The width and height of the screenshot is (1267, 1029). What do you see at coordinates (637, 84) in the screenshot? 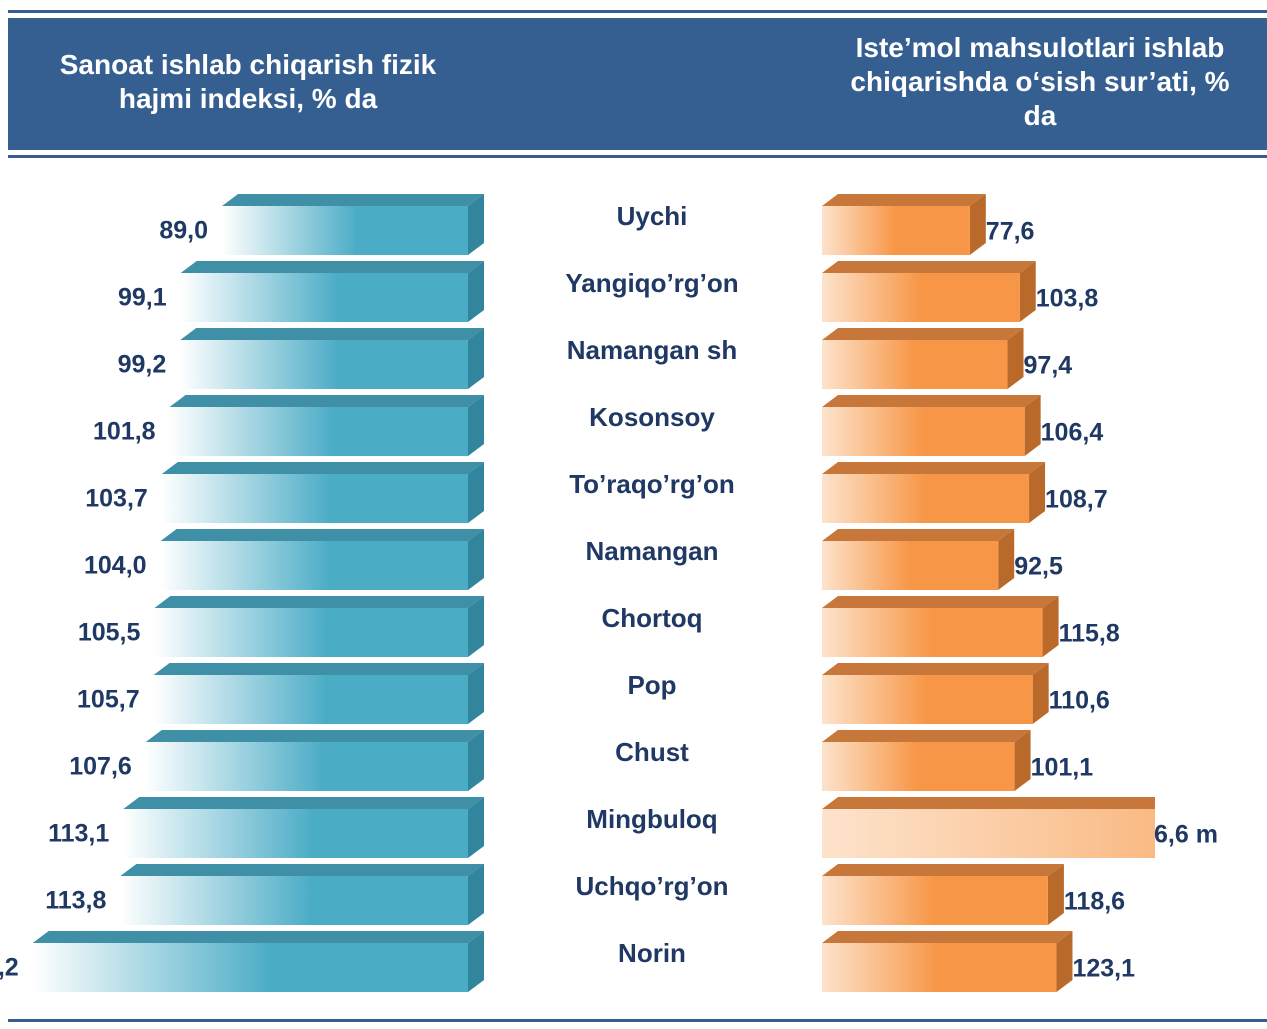
I see `header-band` at bounding box center [637, 84].